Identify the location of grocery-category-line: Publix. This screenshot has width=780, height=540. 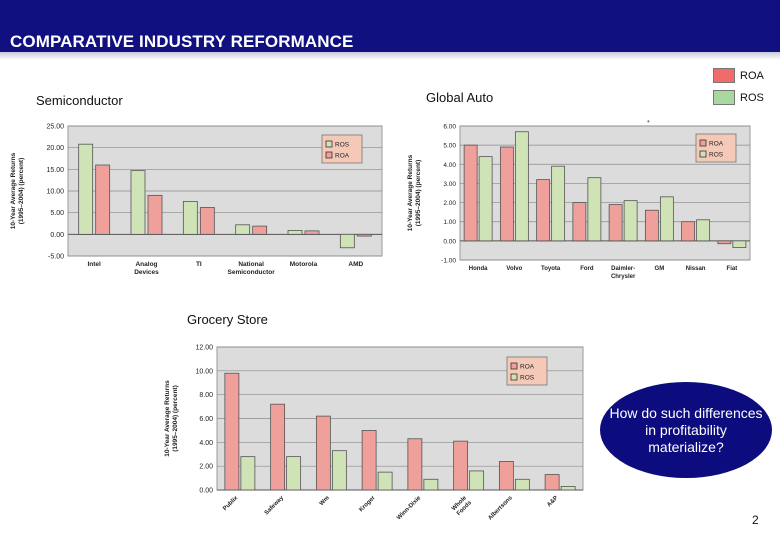
(230, 503).